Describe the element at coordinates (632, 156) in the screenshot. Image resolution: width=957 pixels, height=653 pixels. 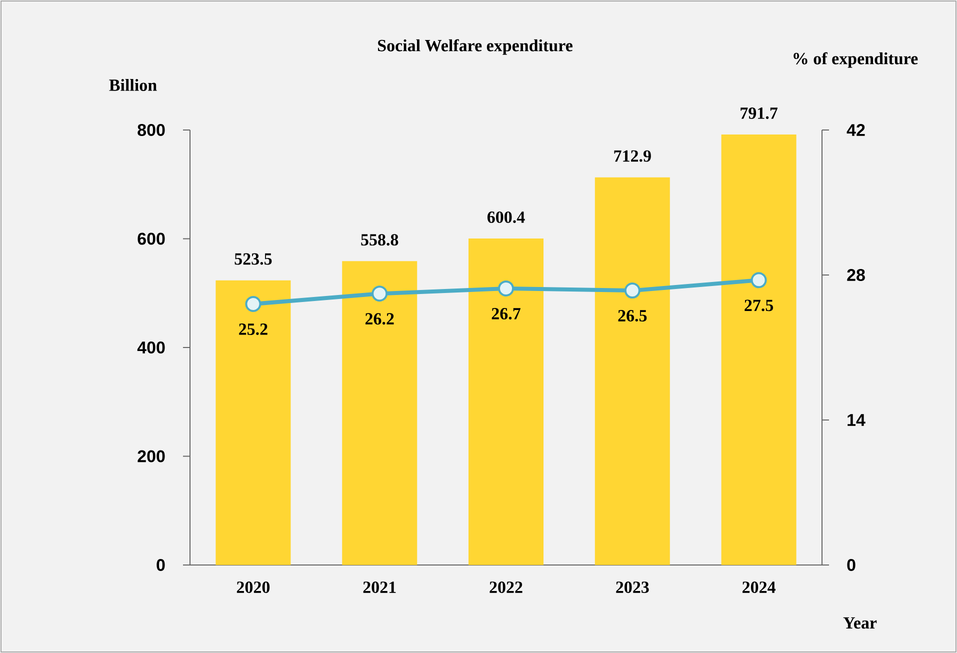
I see `data-label: 712.9` at that location.